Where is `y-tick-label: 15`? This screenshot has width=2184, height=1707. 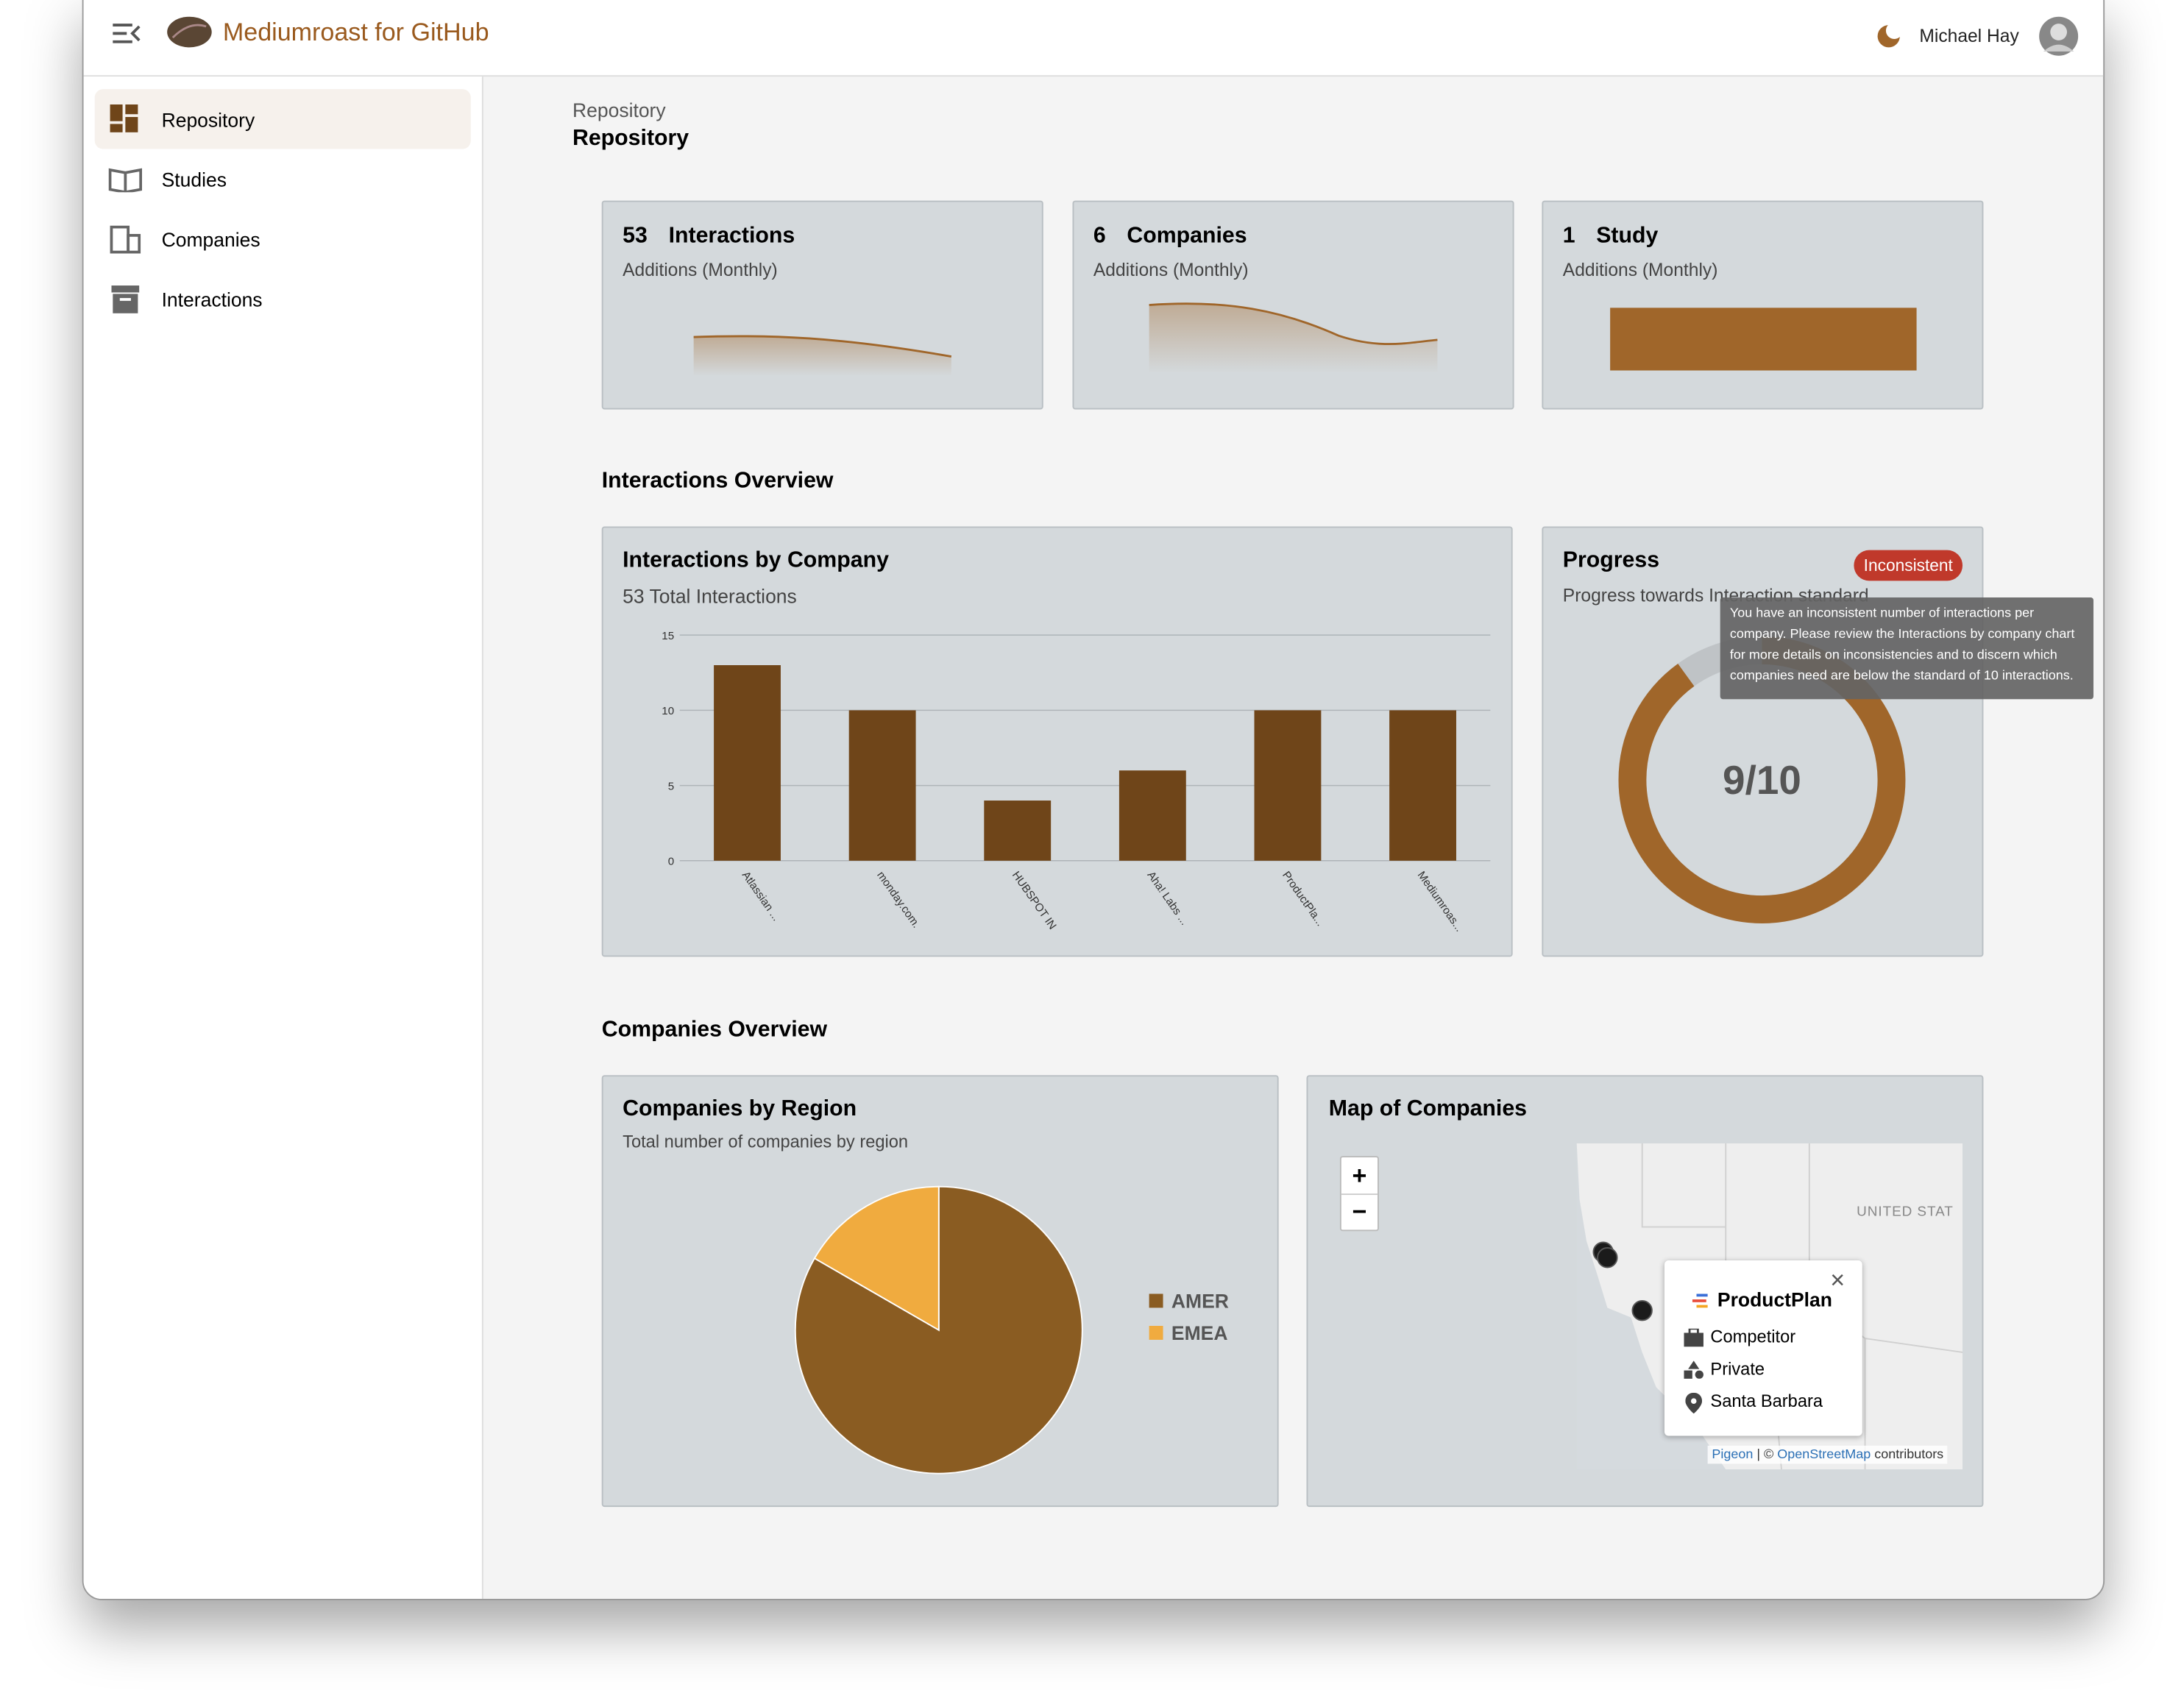
y-tick-label: 15 is located at coordinates (668, 636).